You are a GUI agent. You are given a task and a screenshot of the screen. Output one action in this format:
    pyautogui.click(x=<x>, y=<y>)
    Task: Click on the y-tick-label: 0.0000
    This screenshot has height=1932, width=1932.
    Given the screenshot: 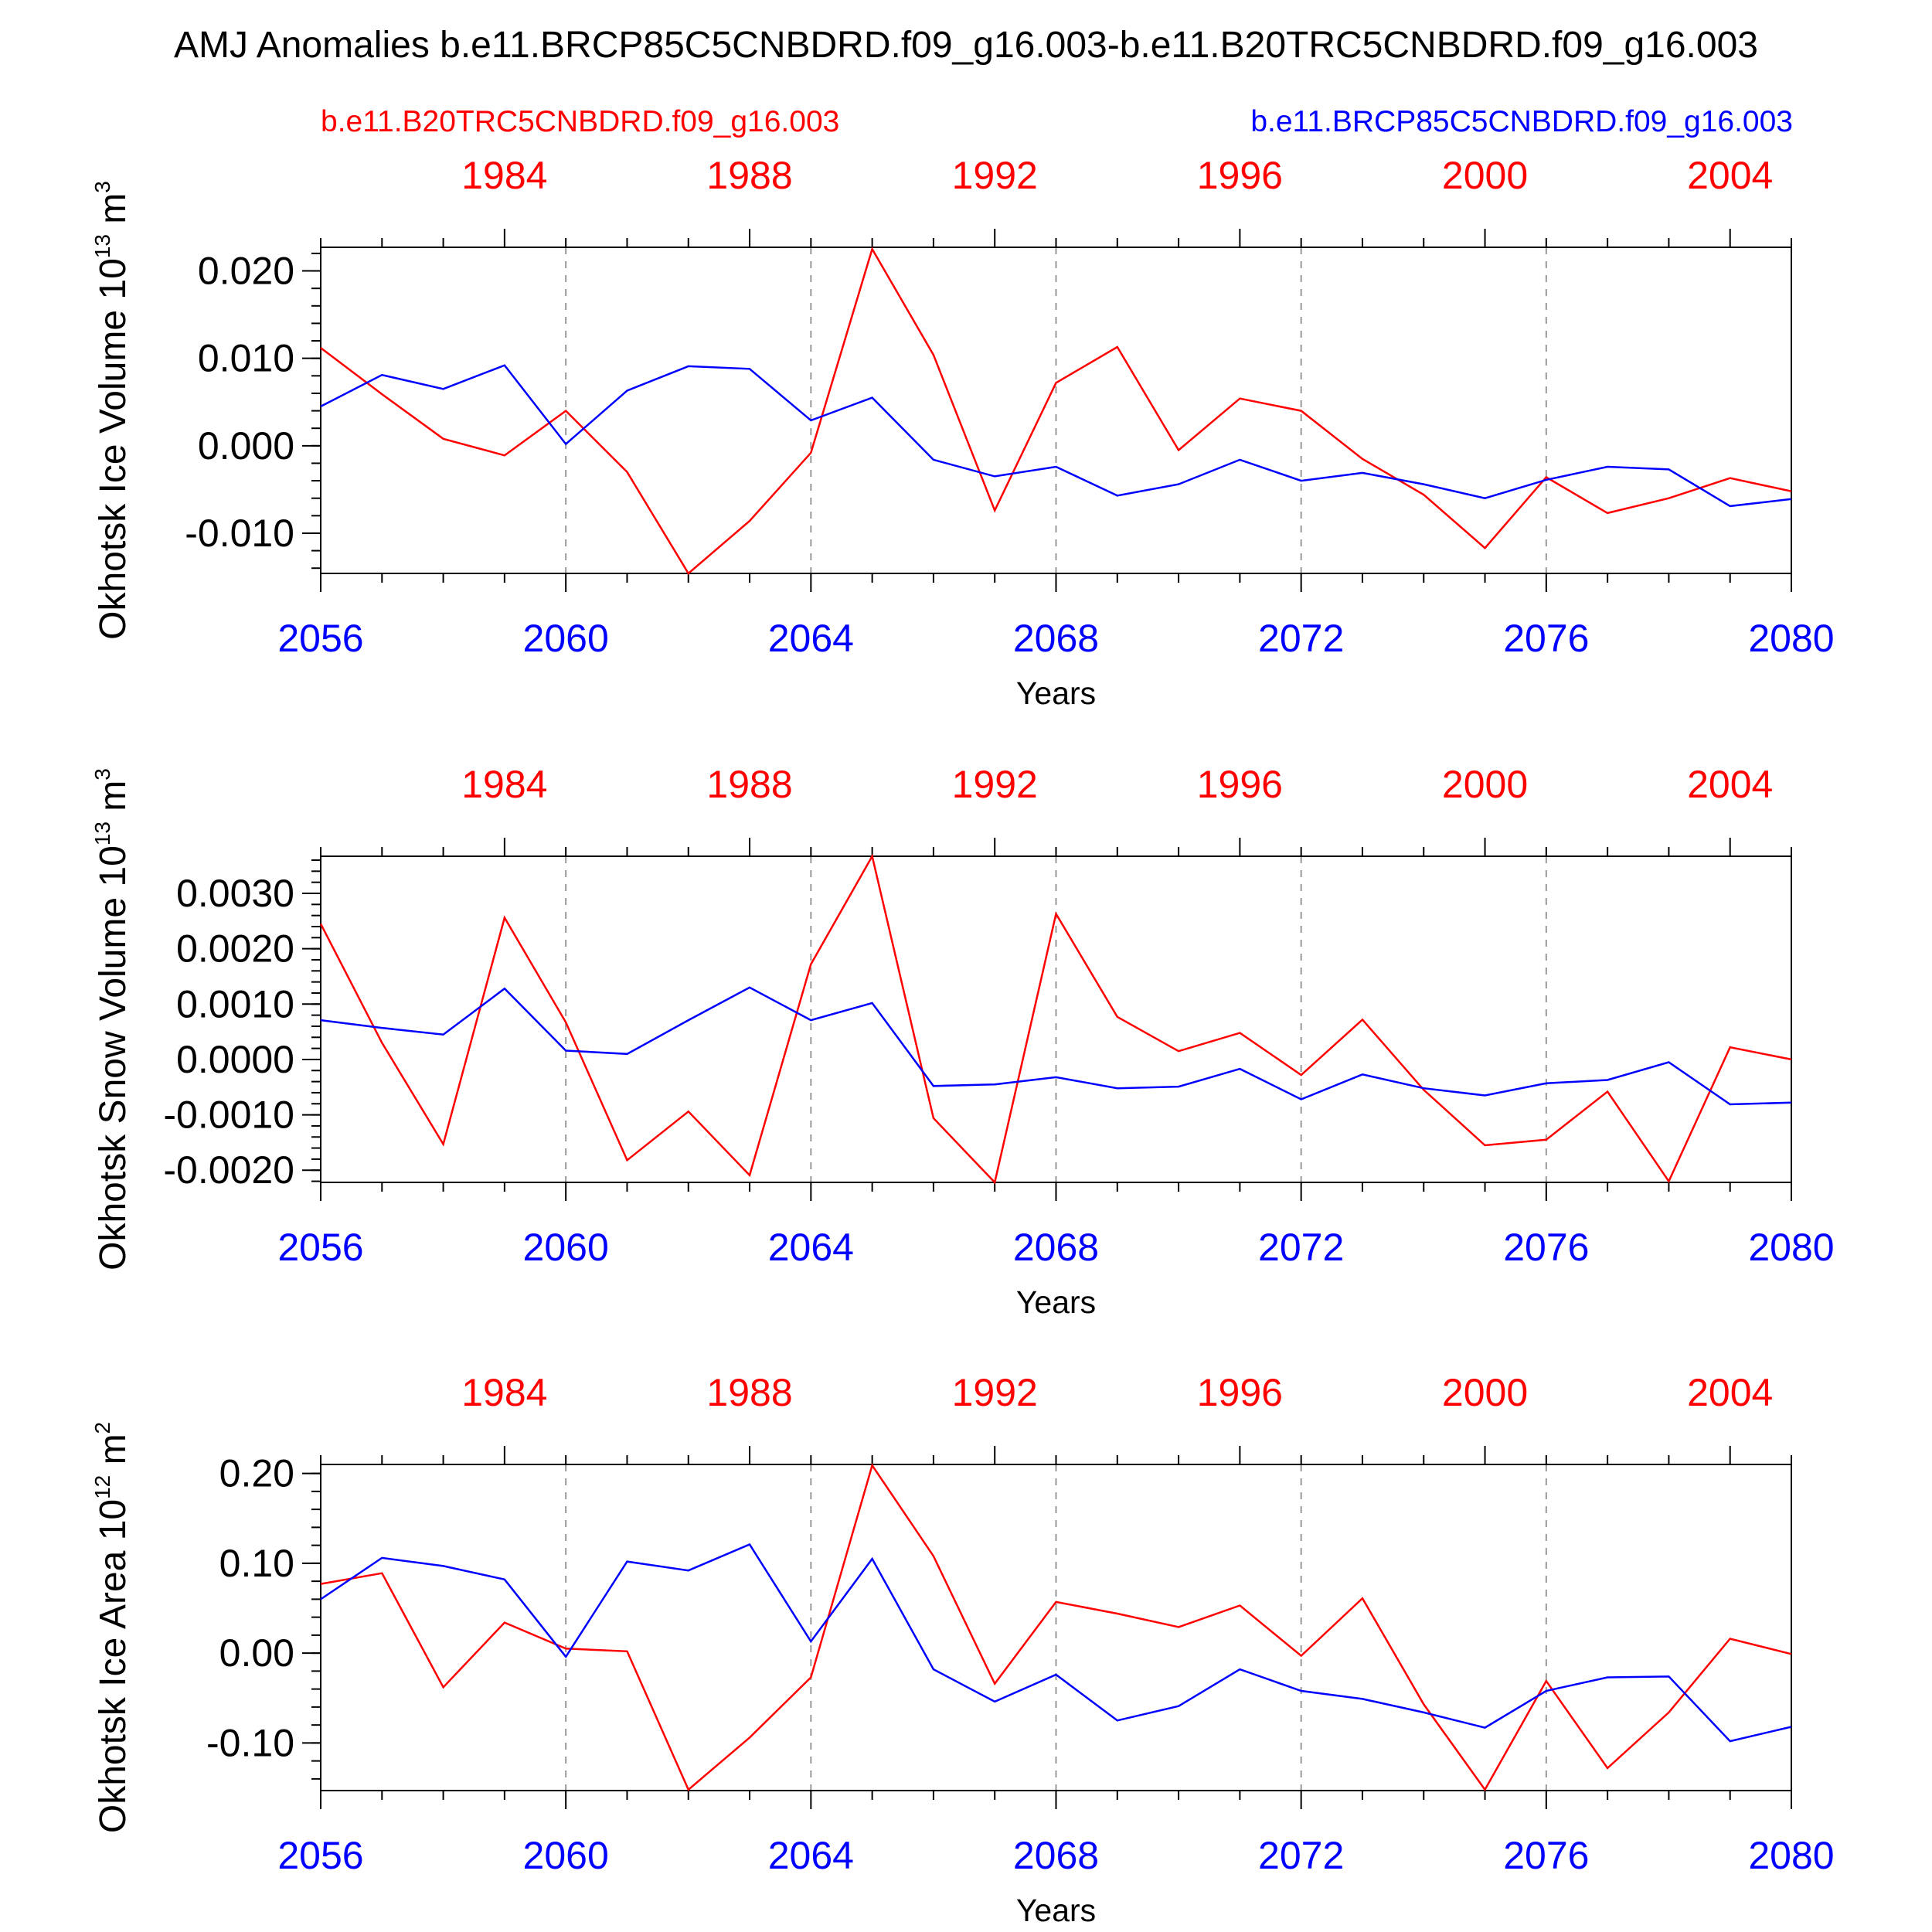 What is the action you would take?
    pyautogui.click(x=235, y=1059)
    